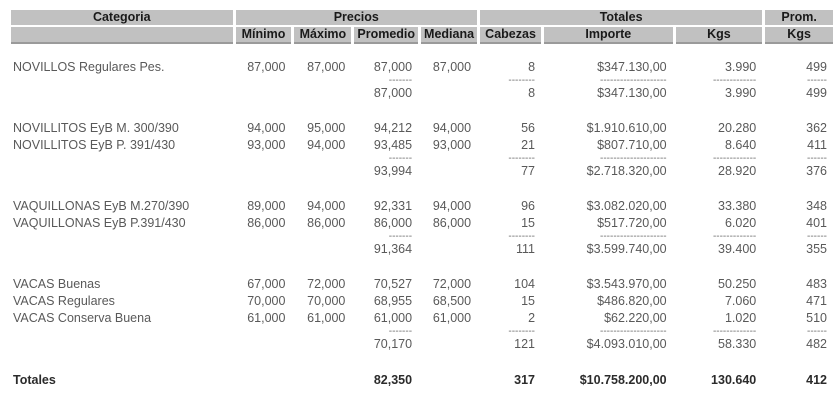 This screenshot has height=409, width=836. Describe the element at coordinates (393, 249) in the screenshot. I see `cell-promedio: 91,364` at that location.